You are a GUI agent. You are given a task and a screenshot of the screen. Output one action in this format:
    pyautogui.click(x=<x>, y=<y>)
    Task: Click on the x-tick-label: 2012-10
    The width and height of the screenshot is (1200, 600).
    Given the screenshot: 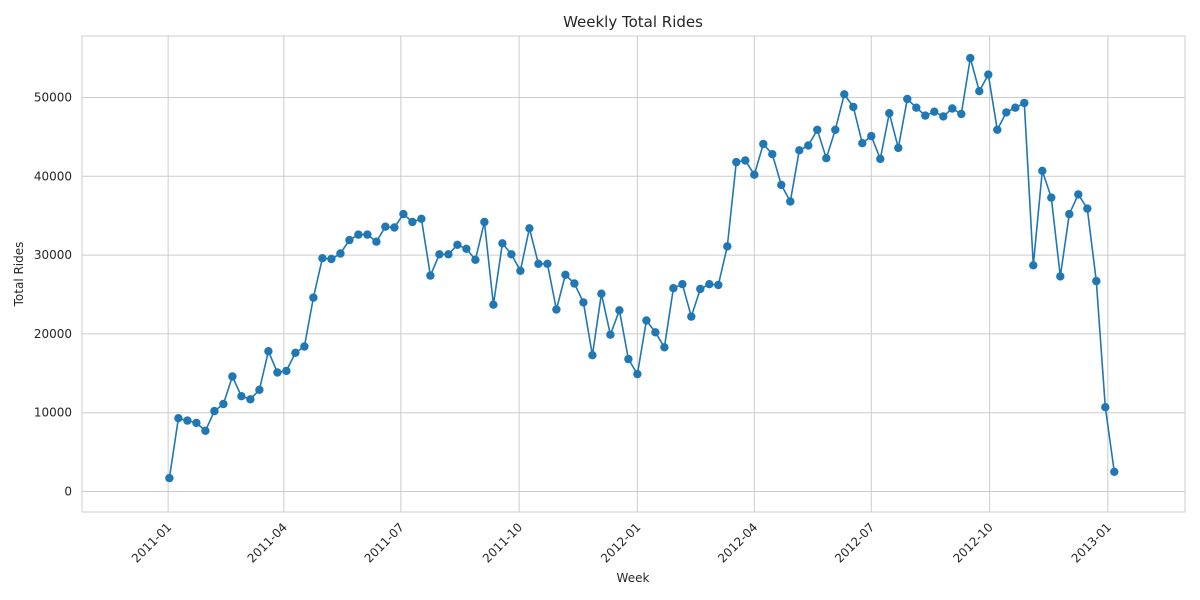 What is the action you would take?
    pyautogui.click(x=972, y=542)
    